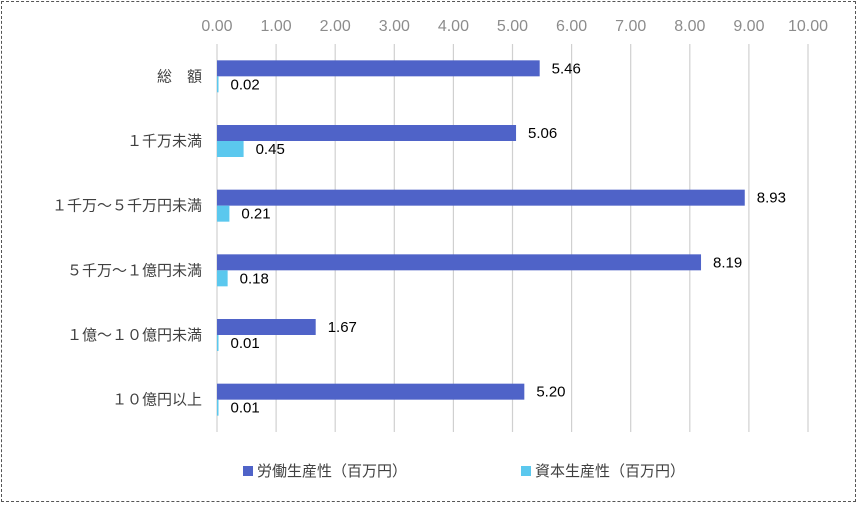  Describe the element at coordinates (332, 471) in the screenshot. I see `legend-label: 労働生産性（百万円）` at that location.